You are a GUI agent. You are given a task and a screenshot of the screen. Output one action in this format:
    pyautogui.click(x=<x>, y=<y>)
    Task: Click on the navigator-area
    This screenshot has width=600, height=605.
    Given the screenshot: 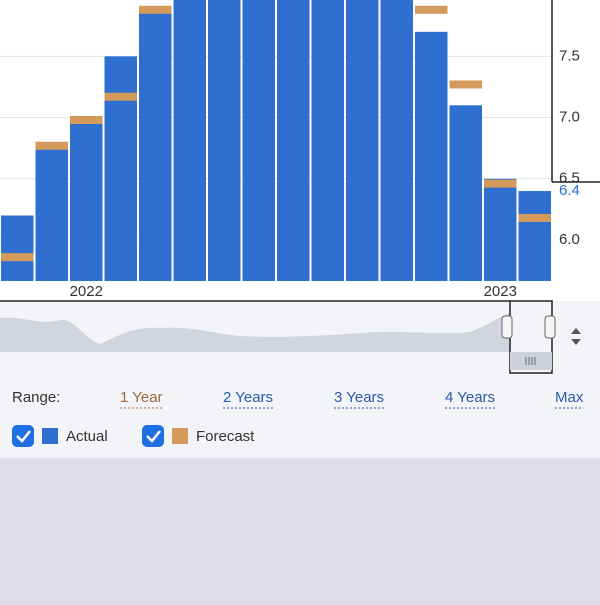 What is the action you would take?
    pyautogui.click(x=276, y=328)
    